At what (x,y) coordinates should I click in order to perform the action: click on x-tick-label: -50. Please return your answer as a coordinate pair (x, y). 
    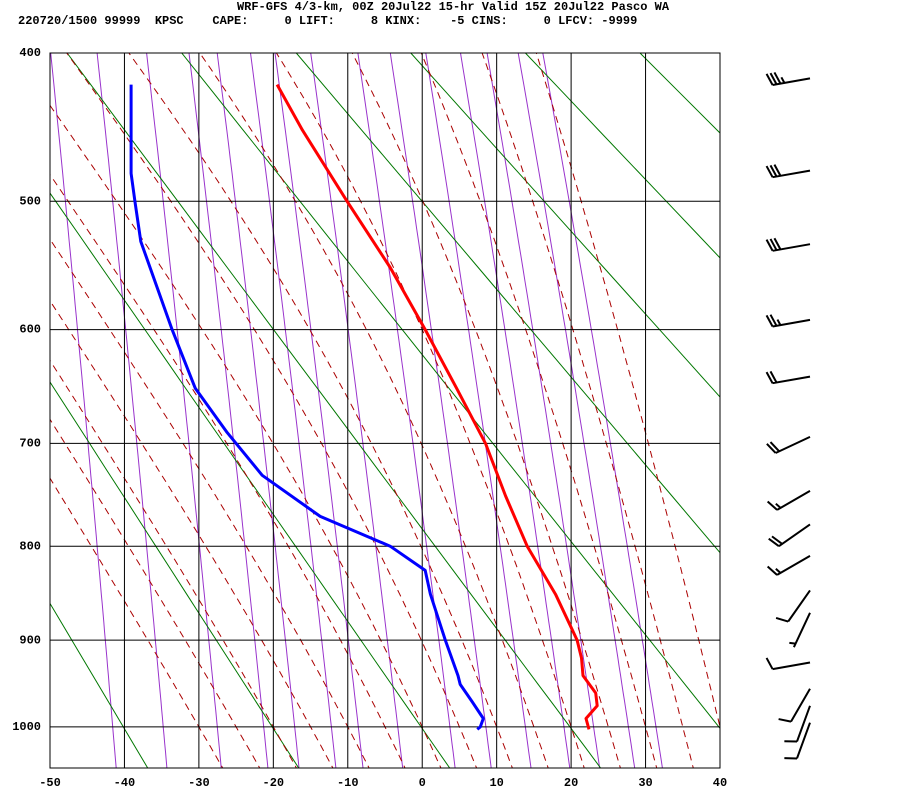
    Looking at the image, I should click on (50, 783).